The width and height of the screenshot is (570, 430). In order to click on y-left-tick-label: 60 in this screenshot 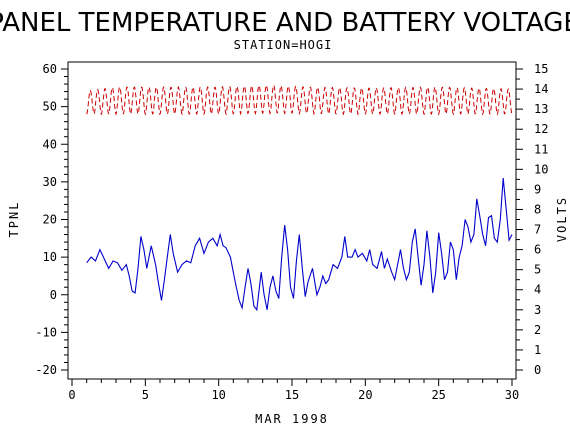, I will do `click(50, 69)`.